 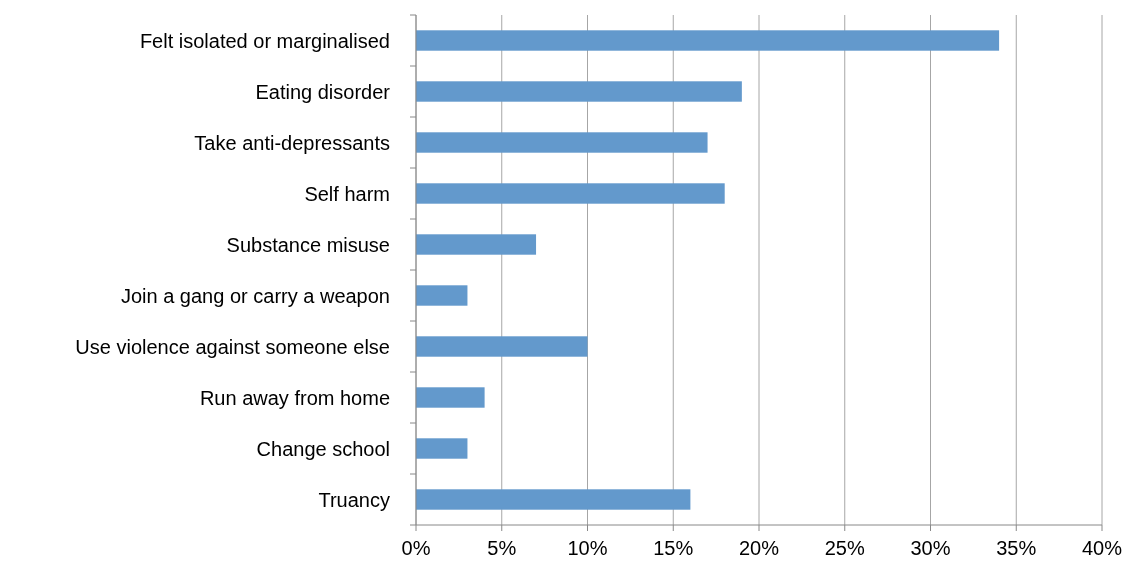 I want to click on x-tick-label: 40%, so click(x=1102, y=548).